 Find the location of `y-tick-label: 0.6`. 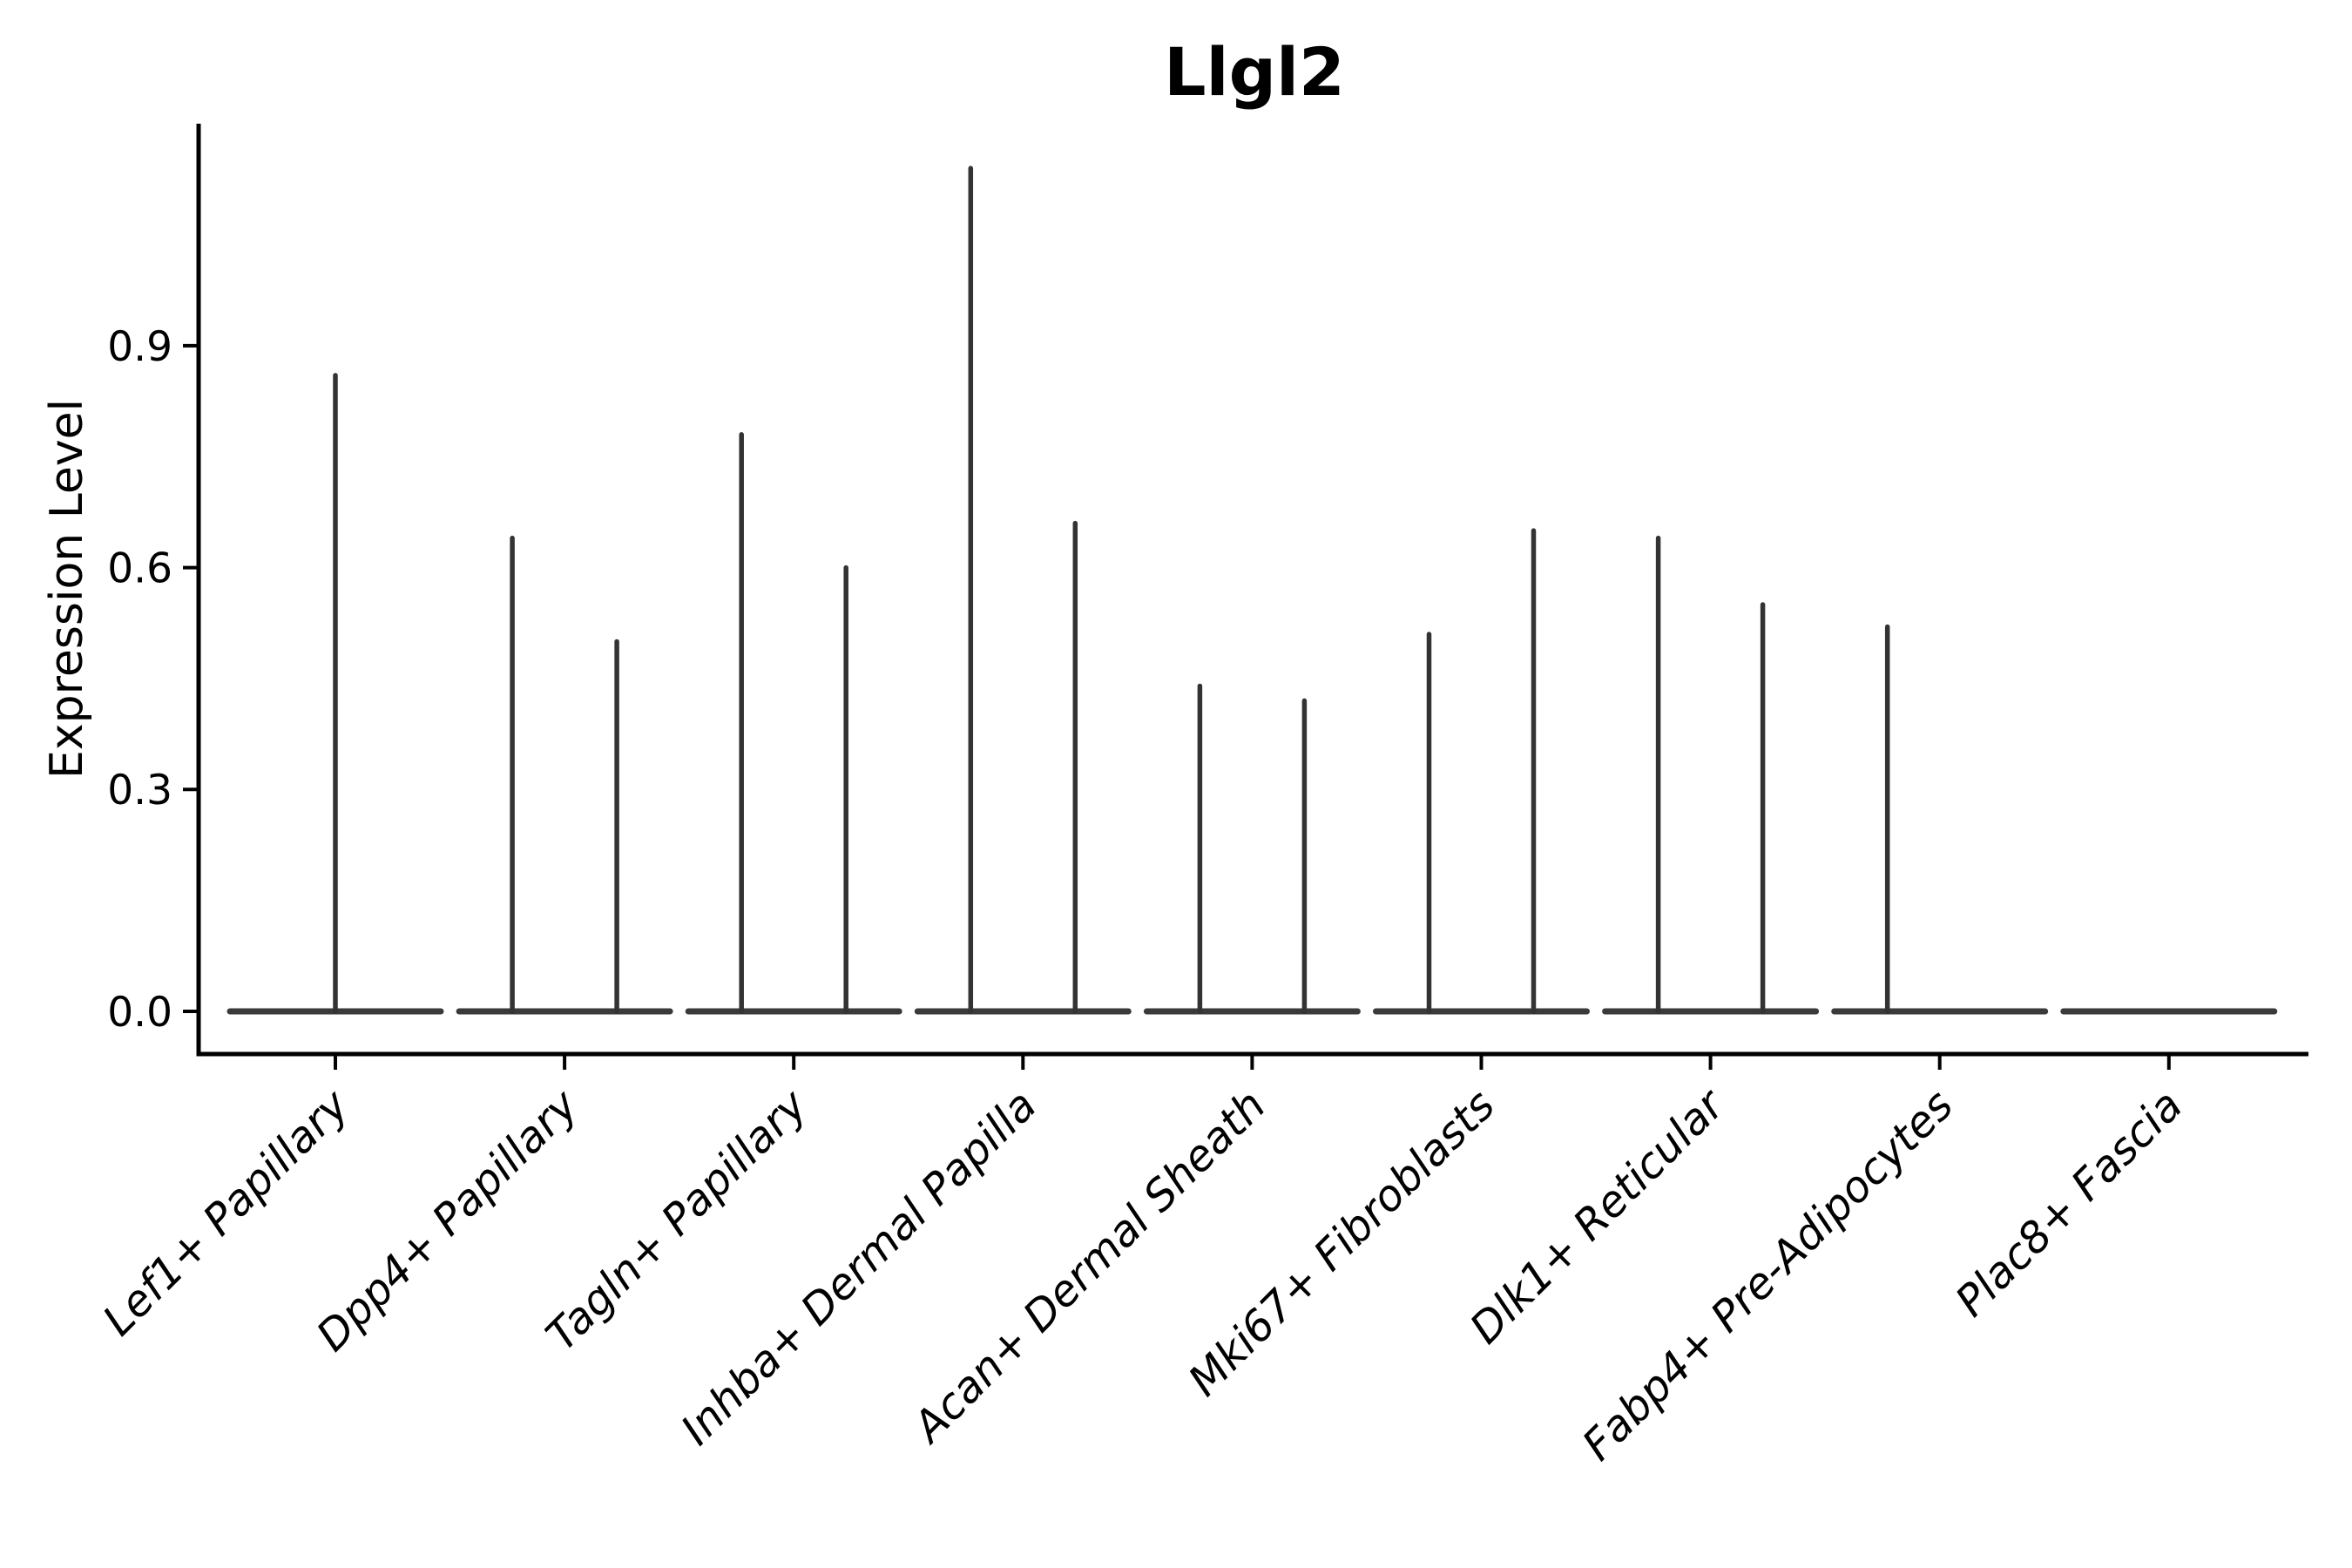

y-tick-label: 0.6 is located at coordinates (139, 569).